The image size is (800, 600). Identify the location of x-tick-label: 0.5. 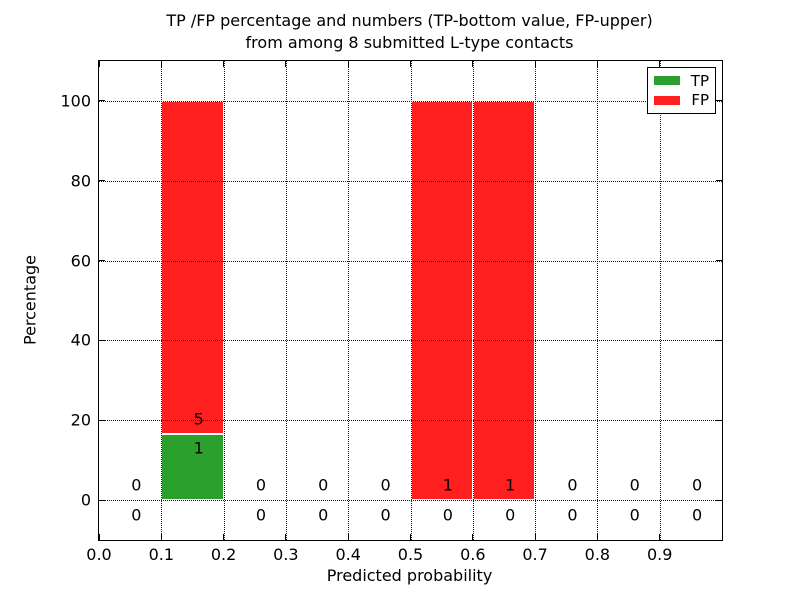
(410, 554).